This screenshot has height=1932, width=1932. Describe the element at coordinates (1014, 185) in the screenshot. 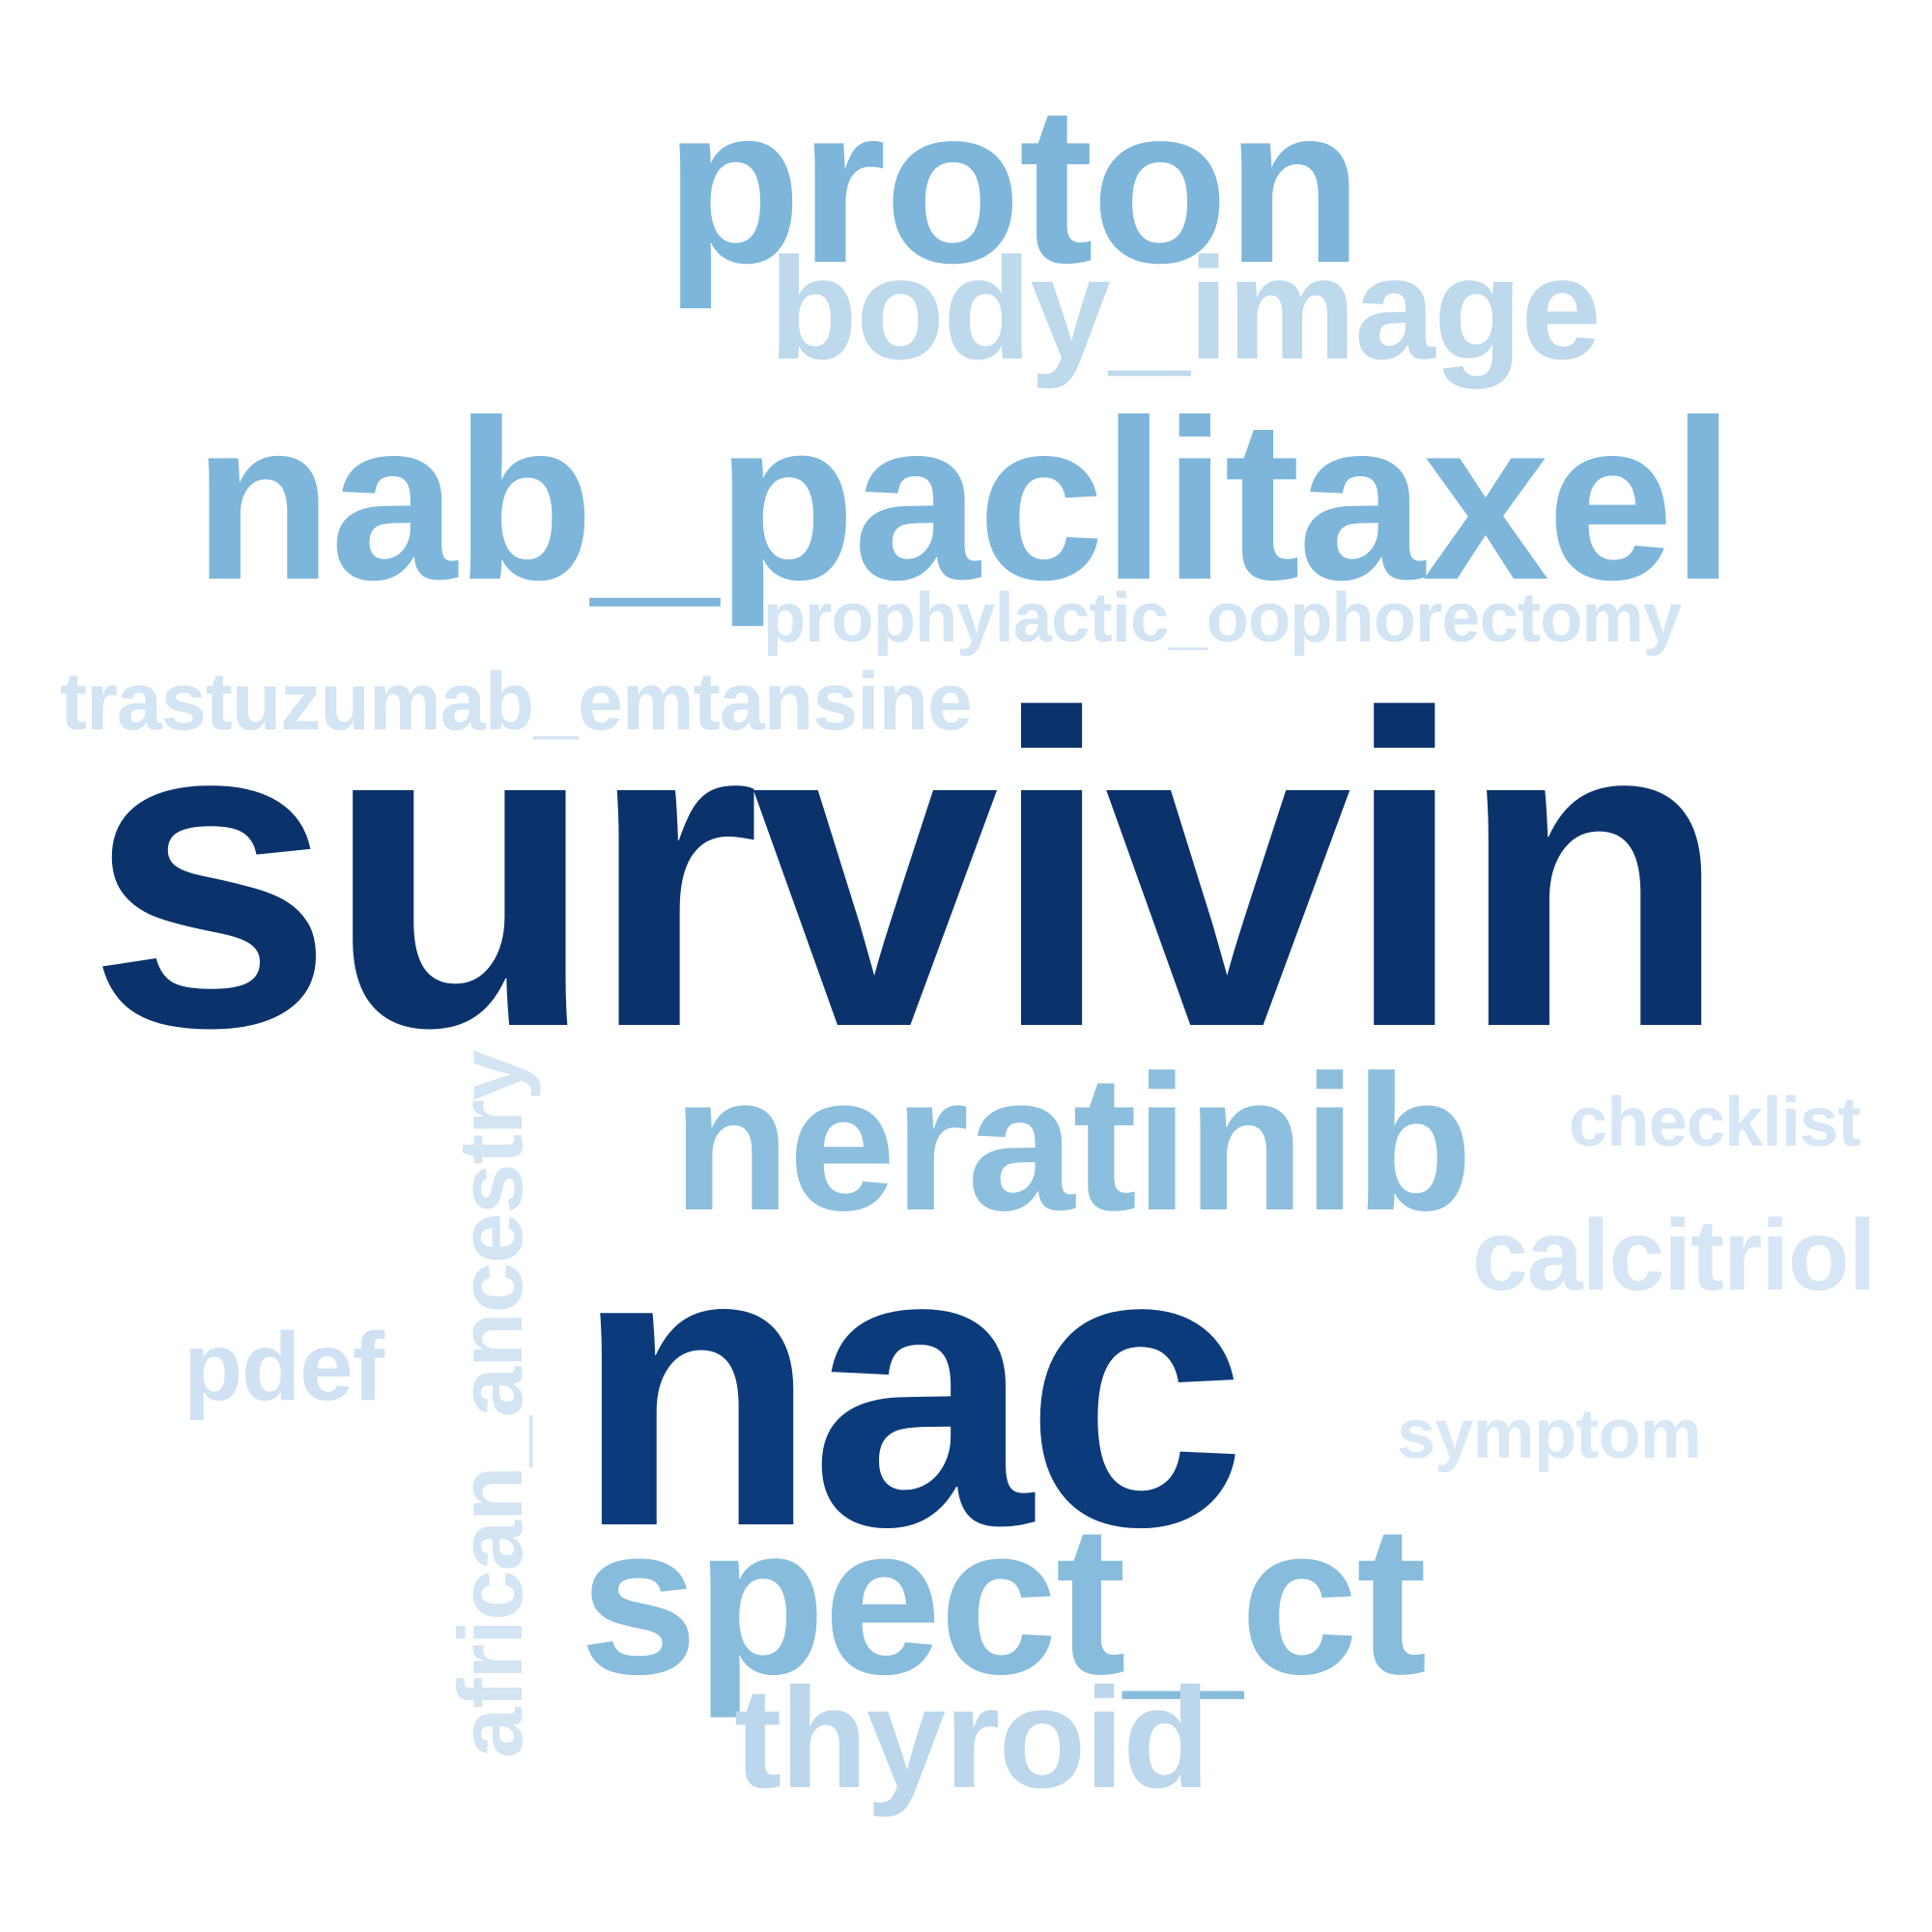

I see `word-proton: proton` at that location.